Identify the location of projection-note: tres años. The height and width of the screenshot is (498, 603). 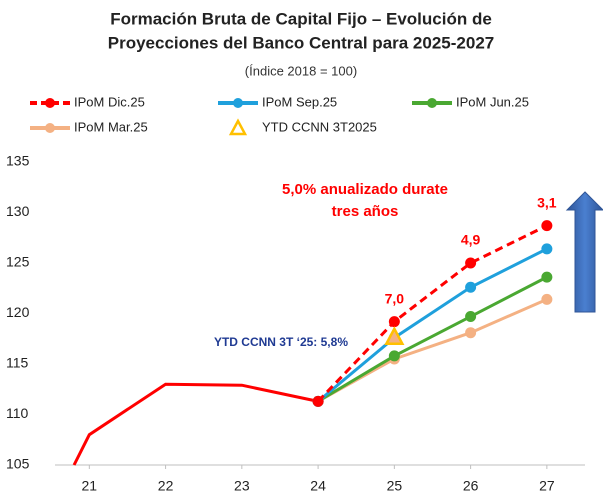
(365, 211).